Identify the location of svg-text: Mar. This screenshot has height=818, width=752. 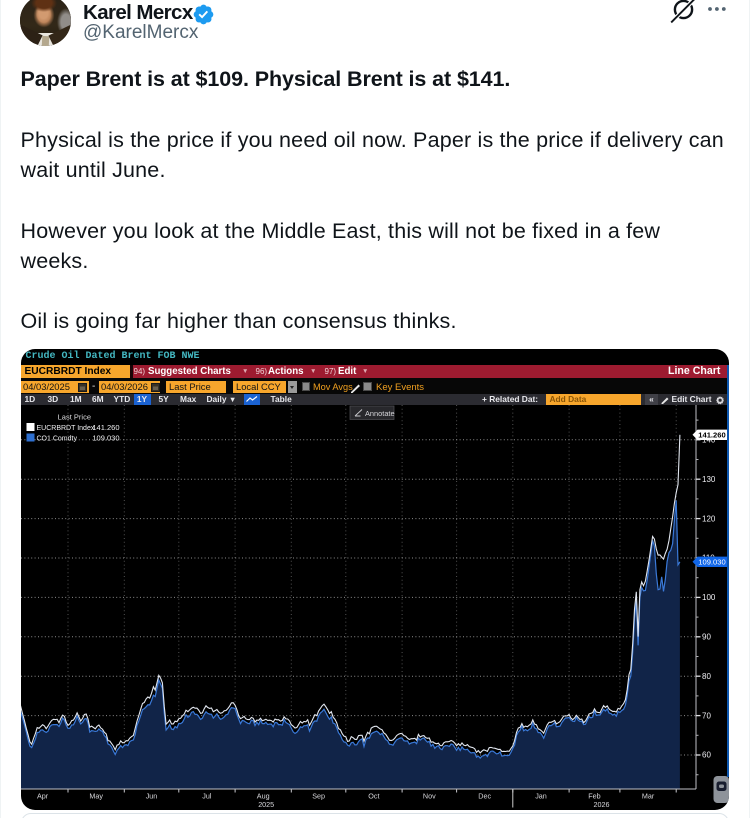
(648, 796).